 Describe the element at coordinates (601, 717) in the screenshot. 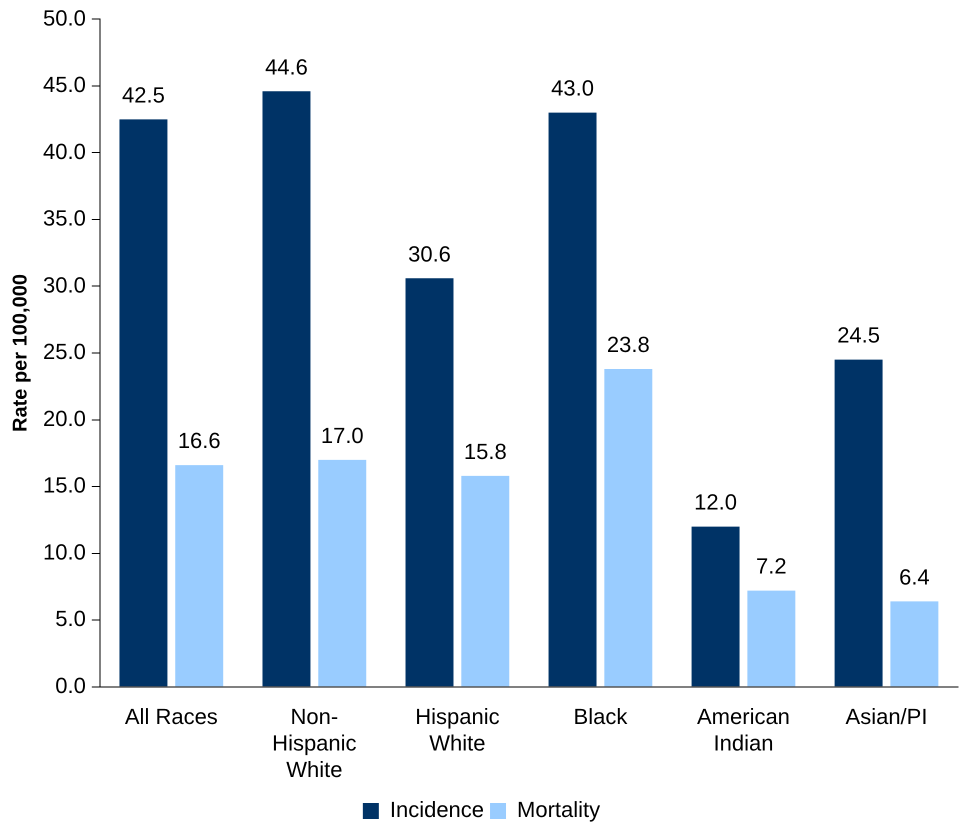

I see `x-tick-label: Black` at that location.